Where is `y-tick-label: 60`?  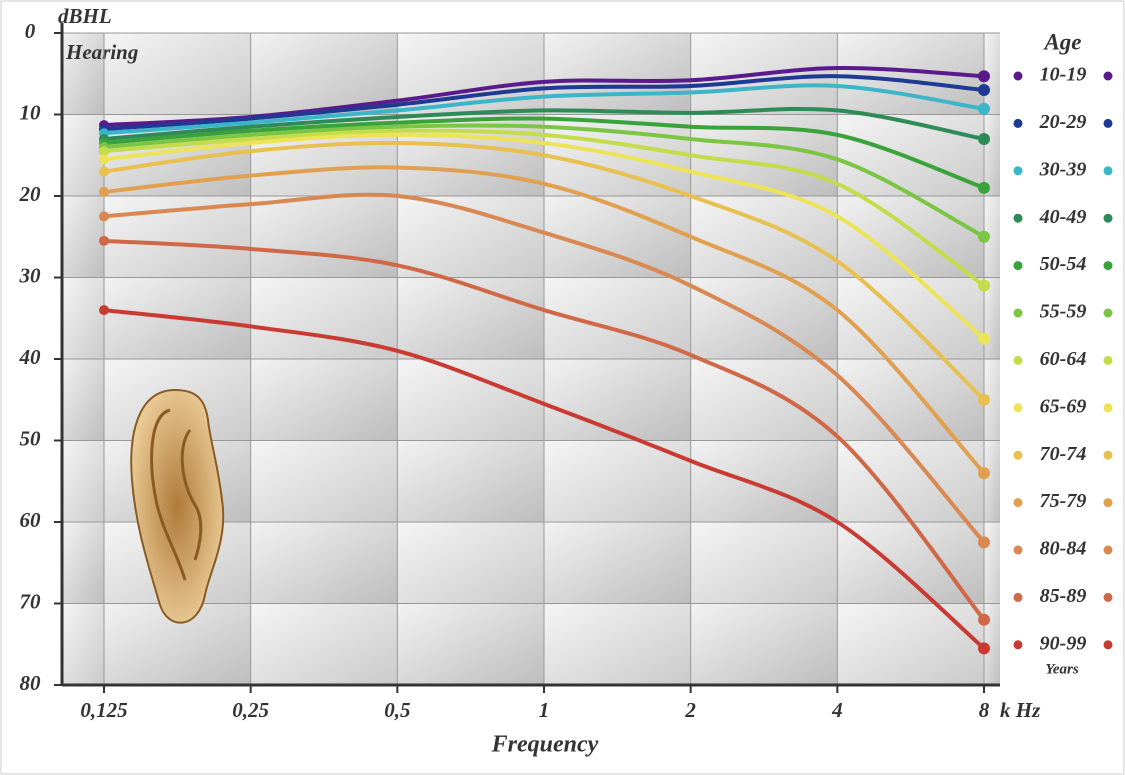 y-tick-label: 60 is located at coordinates (31, 520).